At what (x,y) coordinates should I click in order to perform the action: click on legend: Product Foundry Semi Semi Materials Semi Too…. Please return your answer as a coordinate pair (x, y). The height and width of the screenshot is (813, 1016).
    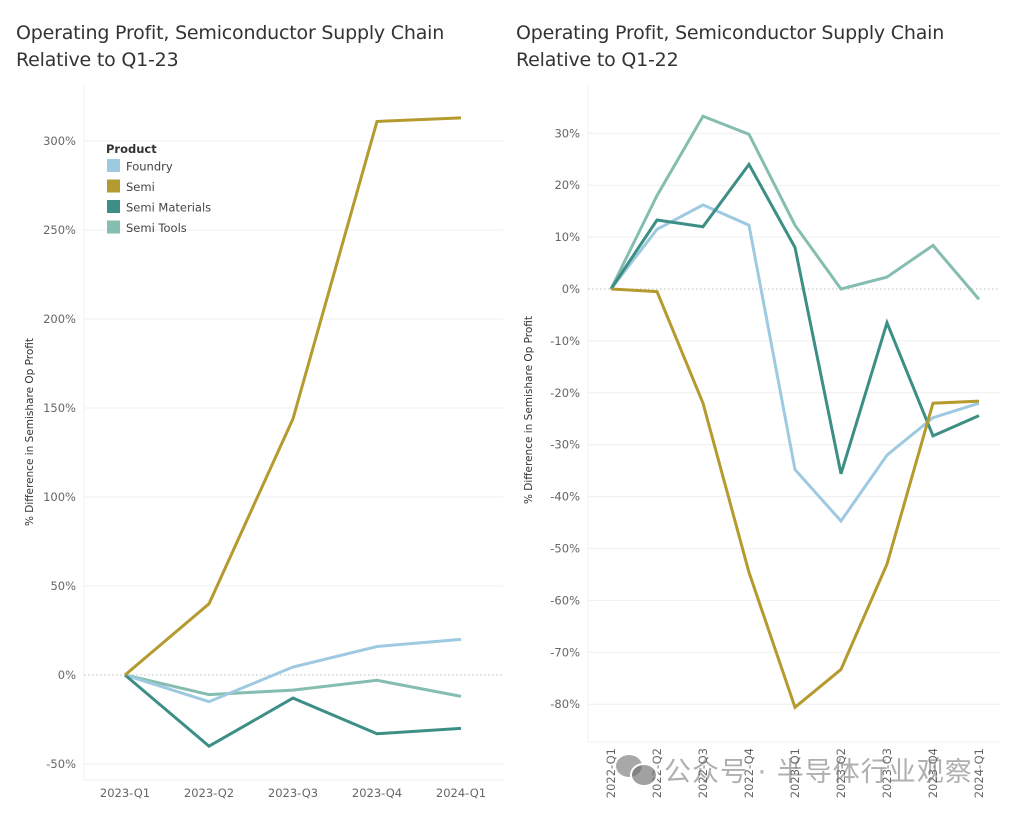
    Looking at the image, I should click on (158, 188).